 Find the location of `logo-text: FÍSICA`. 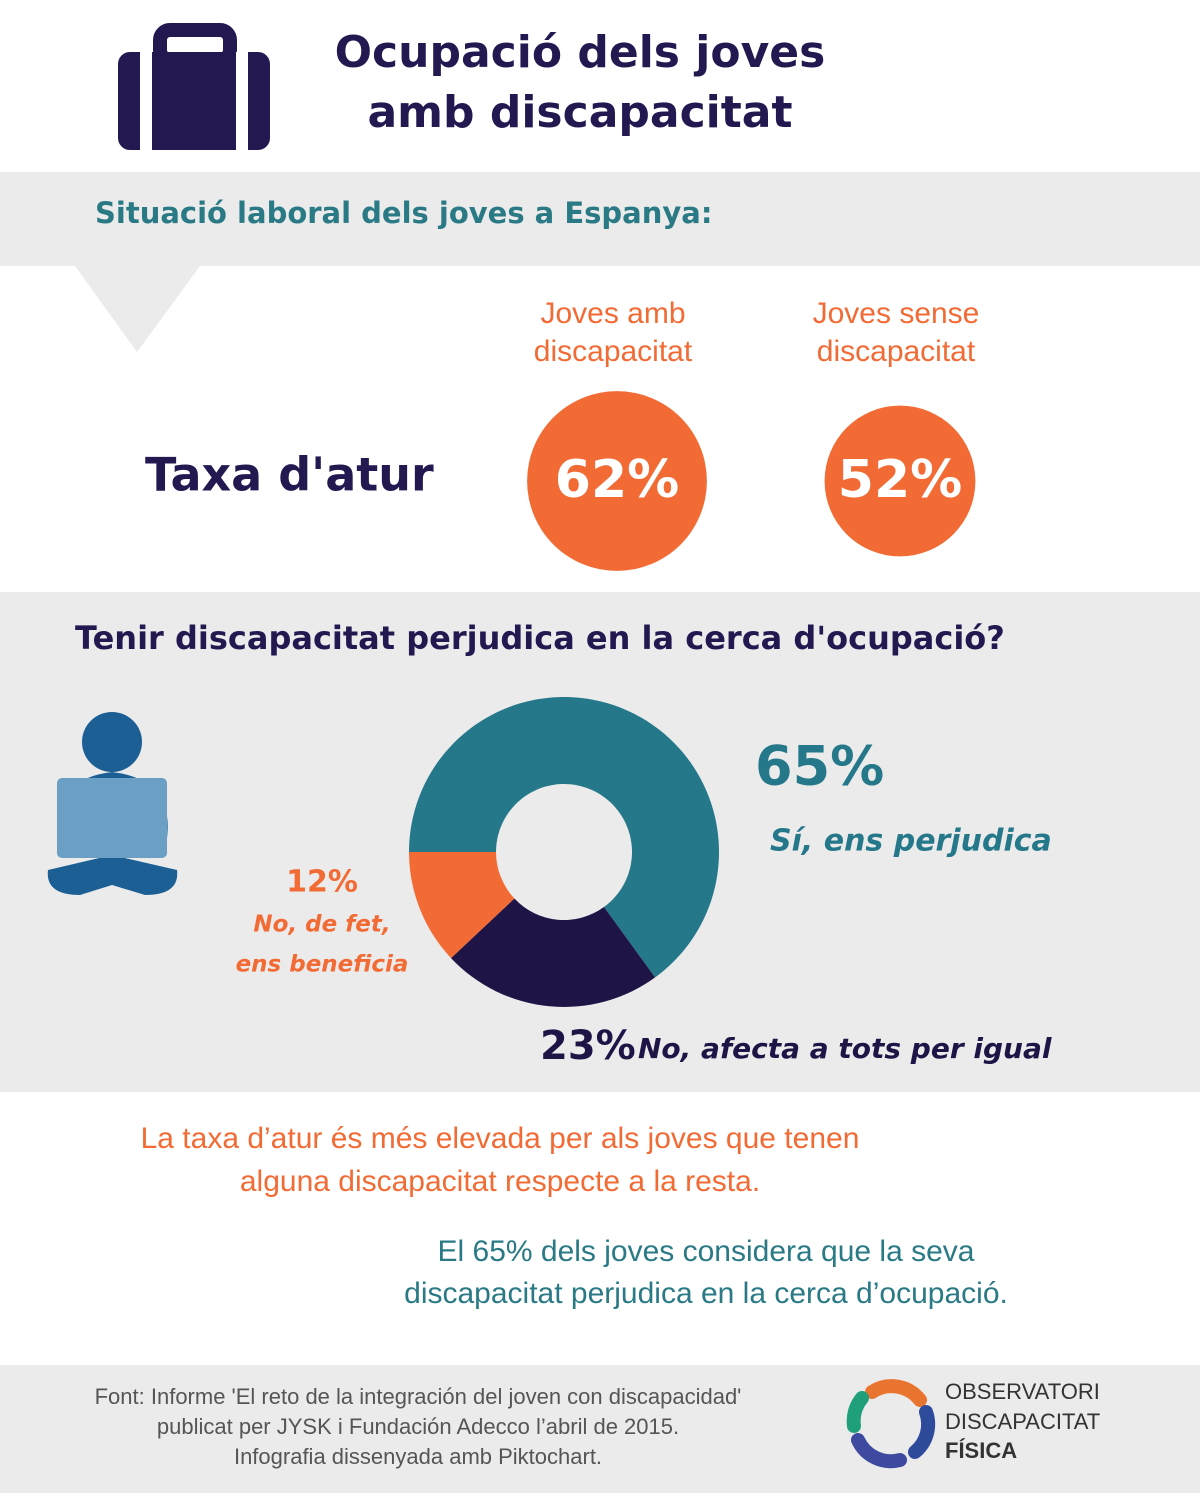

logo-text: FÍSICA is located at coordinates (981, 1450).